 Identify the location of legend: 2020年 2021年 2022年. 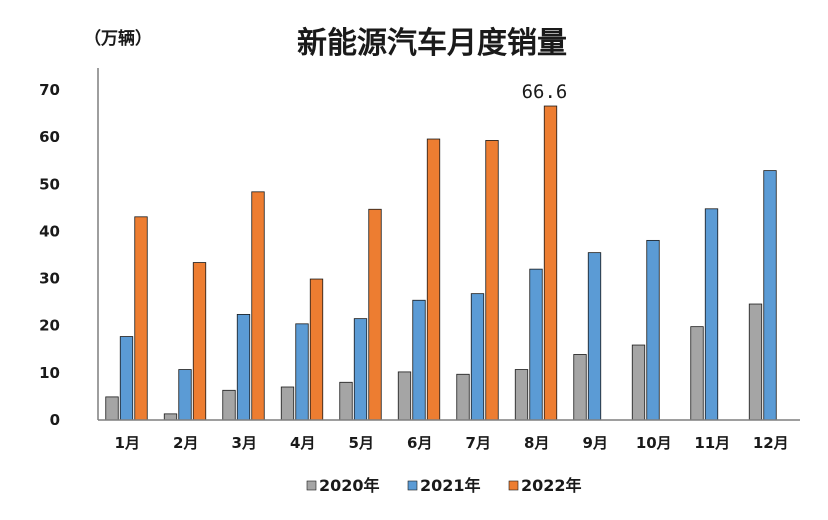
(444, 485).